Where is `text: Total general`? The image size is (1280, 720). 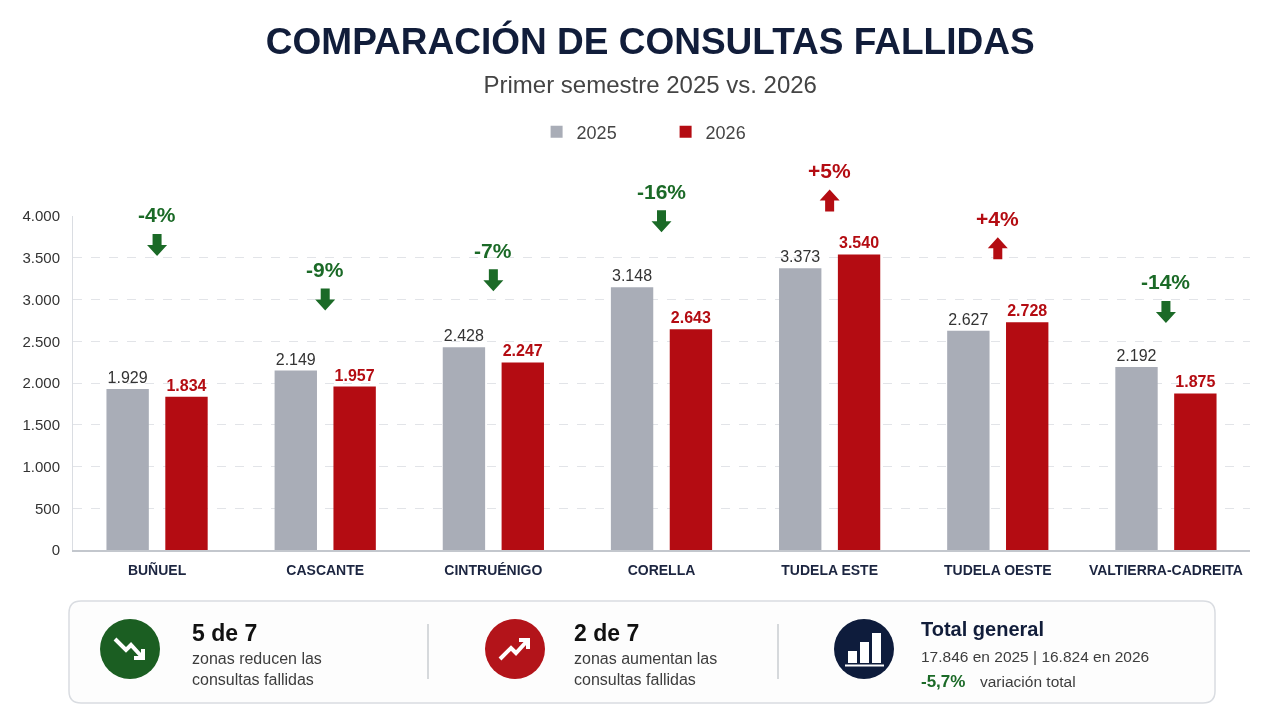
text: Total general is located at coordinates (982, 629).